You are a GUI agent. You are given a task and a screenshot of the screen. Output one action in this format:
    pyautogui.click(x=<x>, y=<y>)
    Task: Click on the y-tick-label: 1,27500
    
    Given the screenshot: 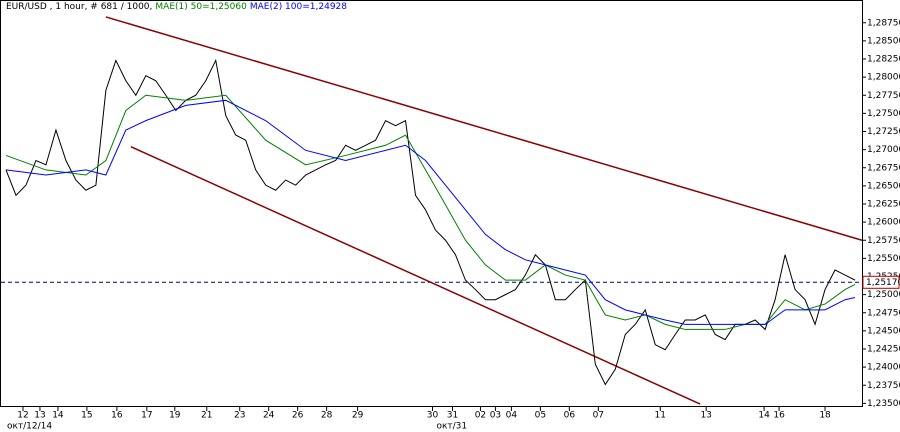 What is the action you would take?
    pyautogui.click(x=883, y=114)
    